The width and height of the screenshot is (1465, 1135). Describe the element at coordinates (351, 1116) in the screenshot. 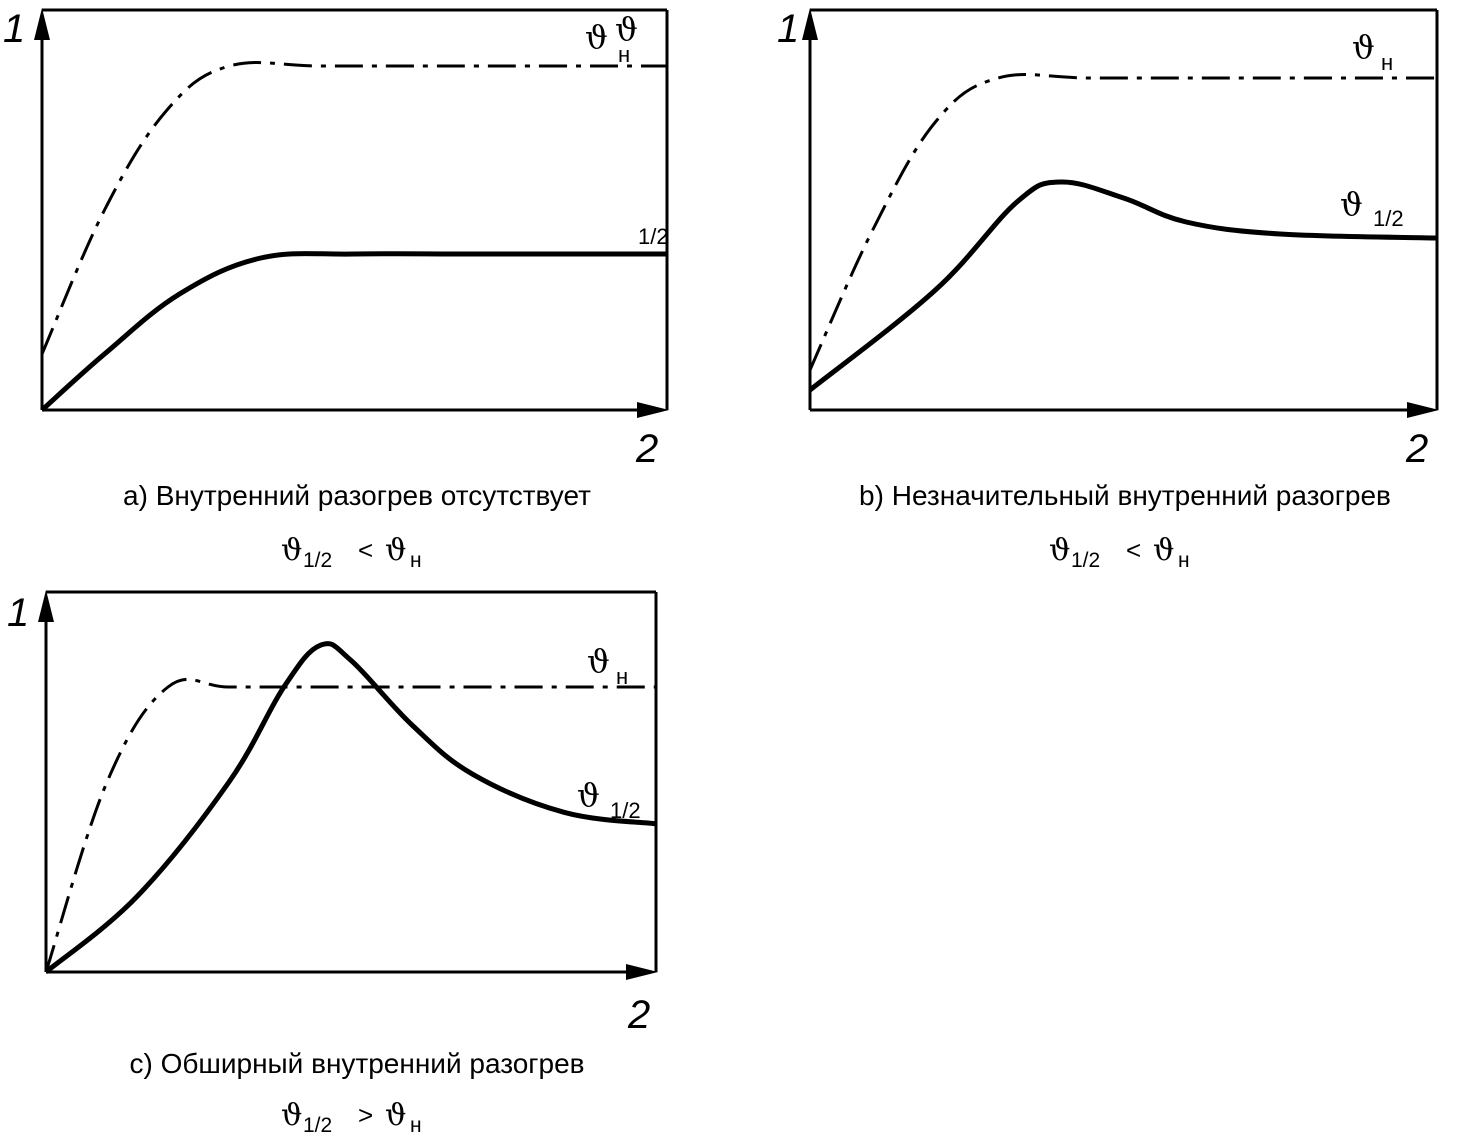

I see `relation-formula: ϑ 1/2 > ϑ н` at that location.